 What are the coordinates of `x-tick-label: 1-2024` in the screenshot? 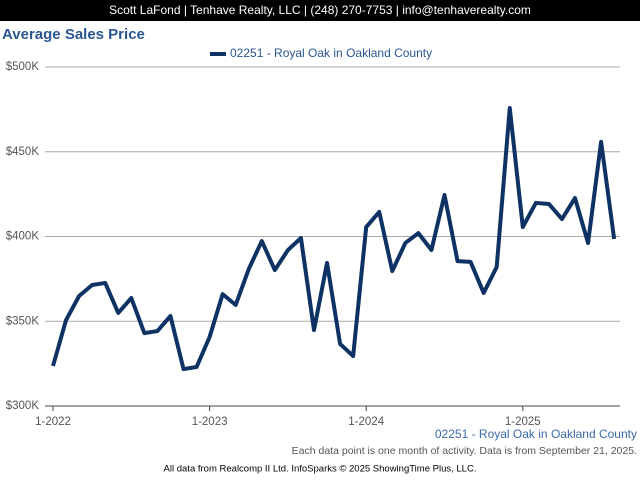 It's located at (366, 422).